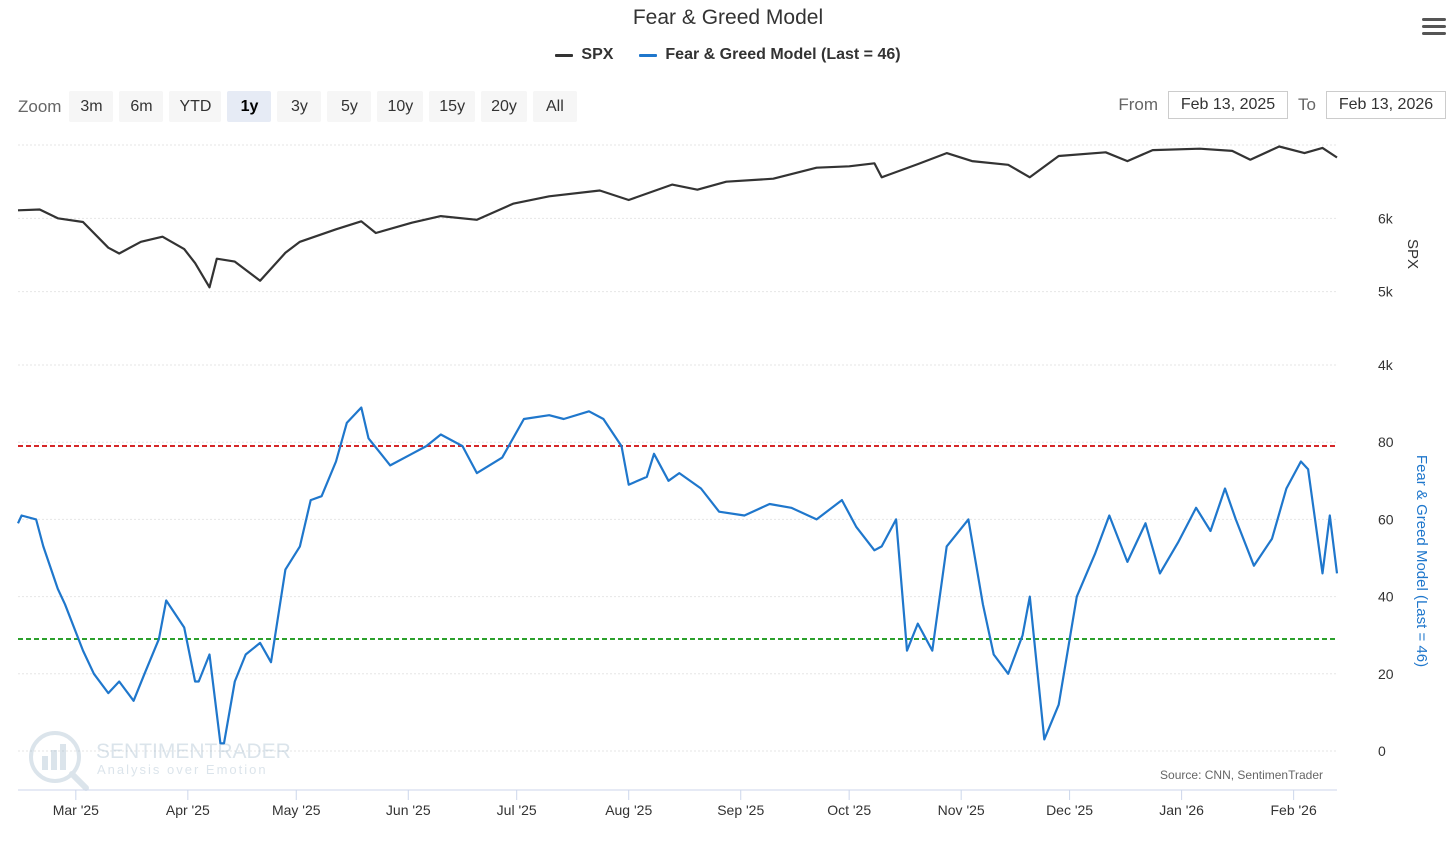 The image size is (1456, 841). I want to click on zoom-3y-button: 3y, so click(299, 106).